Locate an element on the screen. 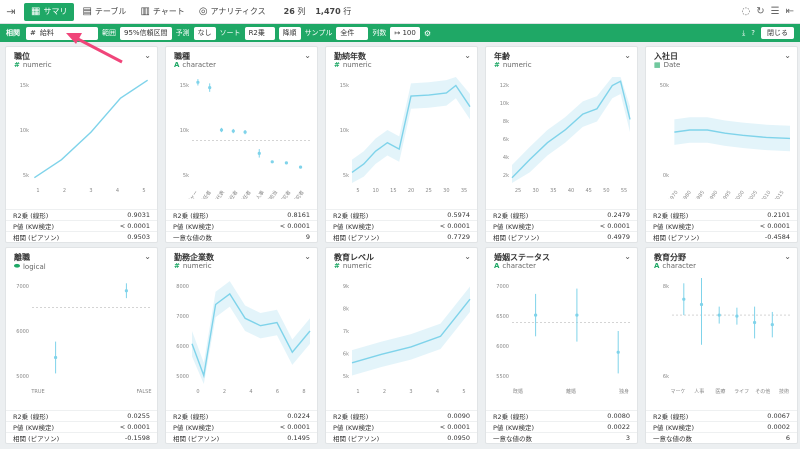  stat-value: 0.0950 is located at coordinates (458, 438).